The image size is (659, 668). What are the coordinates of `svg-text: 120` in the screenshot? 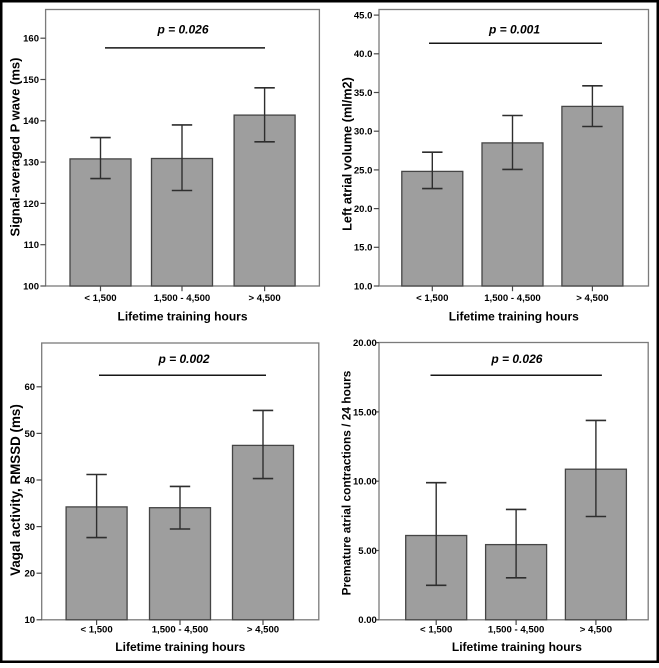 It's located at (31, 204).